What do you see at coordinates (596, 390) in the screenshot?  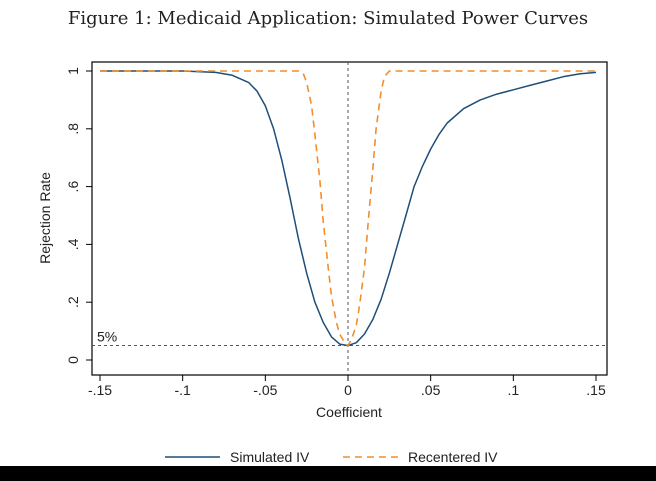 I see `x-tick-label: .15` at bounding box center [596, 390].